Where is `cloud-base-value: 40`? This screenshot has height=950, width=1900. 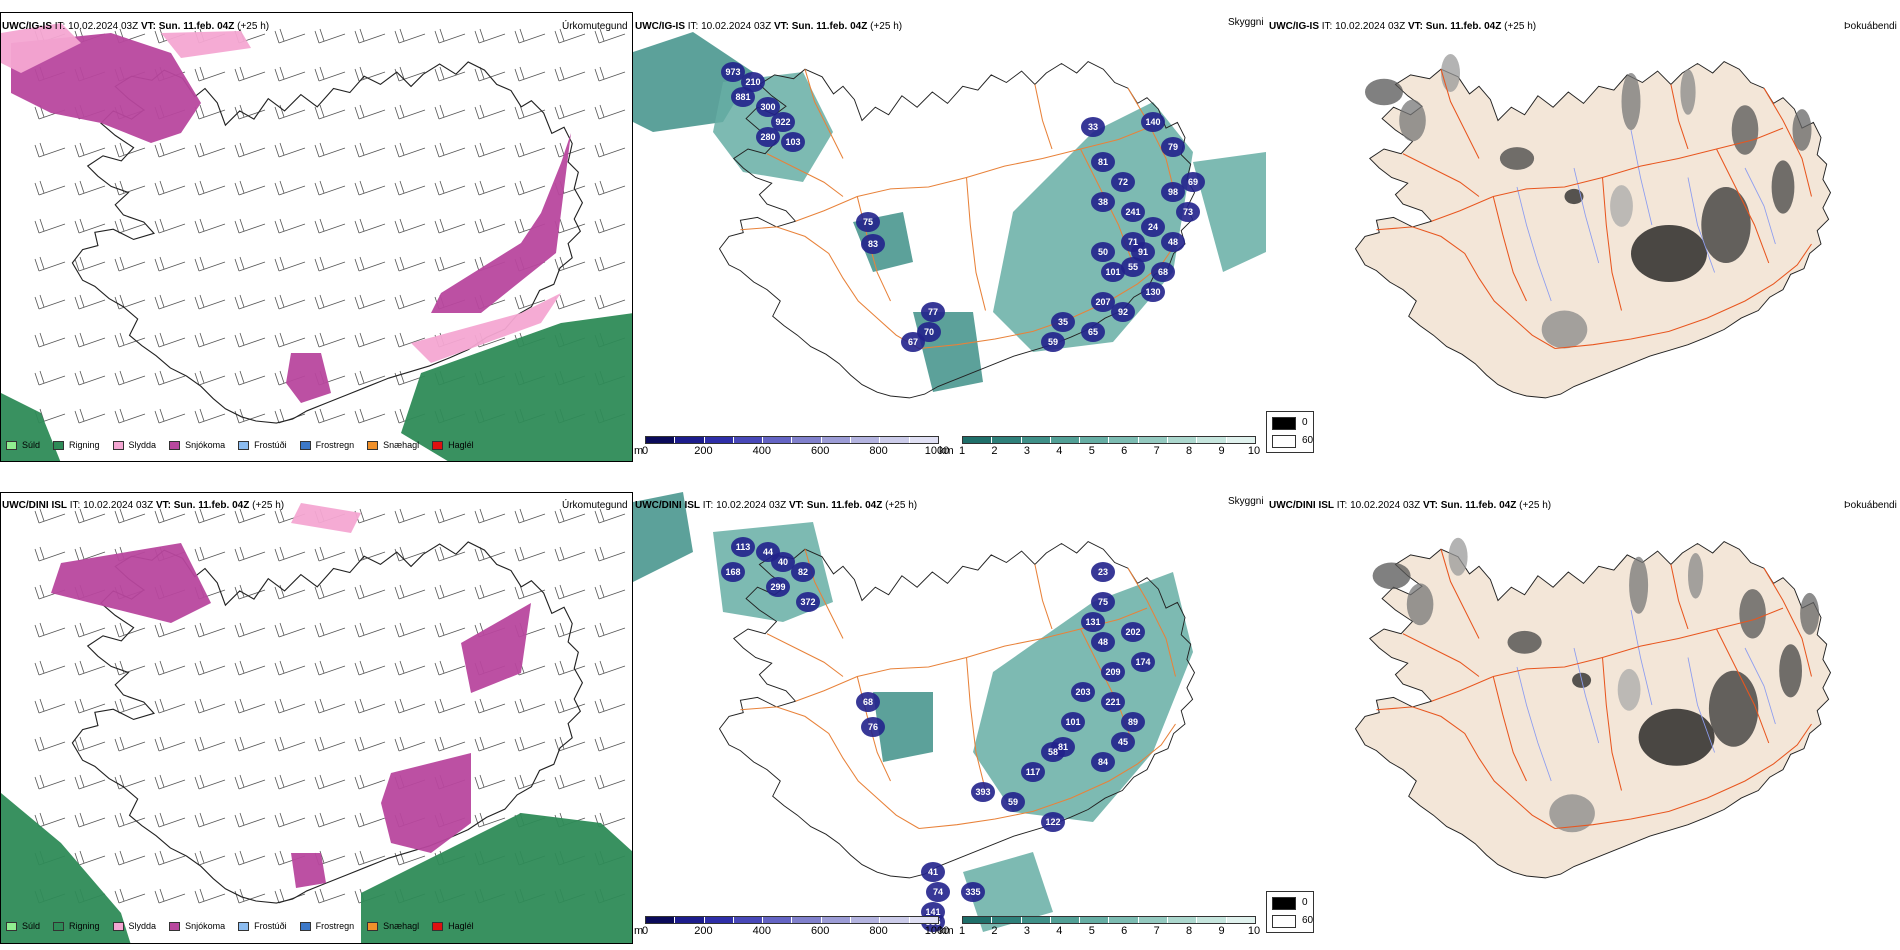
cloud-base-value: 40 is located at coordinates (783, 562).